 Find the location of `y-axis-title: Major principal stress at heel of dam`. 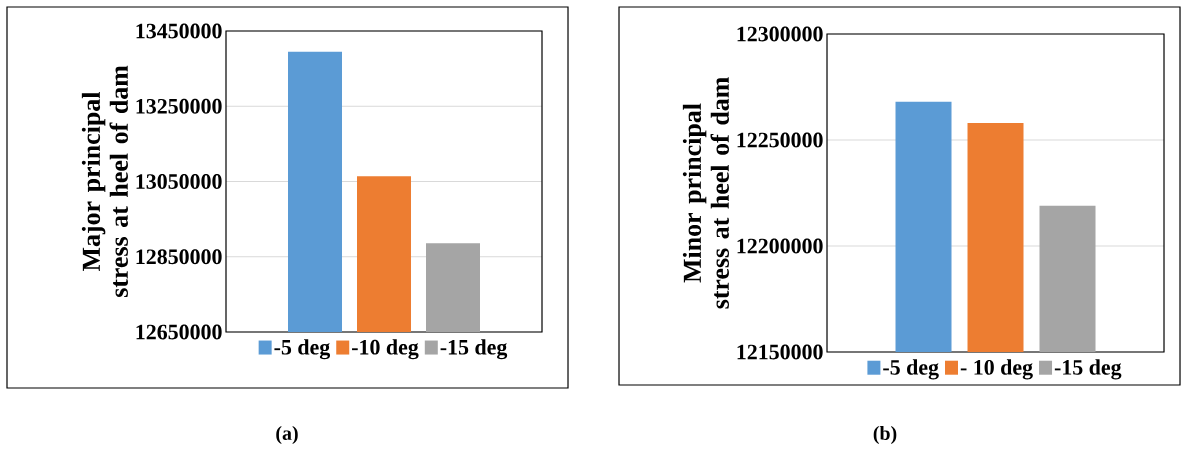

y-axis-title: Major principal stress at heel of dam is located at coordinates (104, 181).